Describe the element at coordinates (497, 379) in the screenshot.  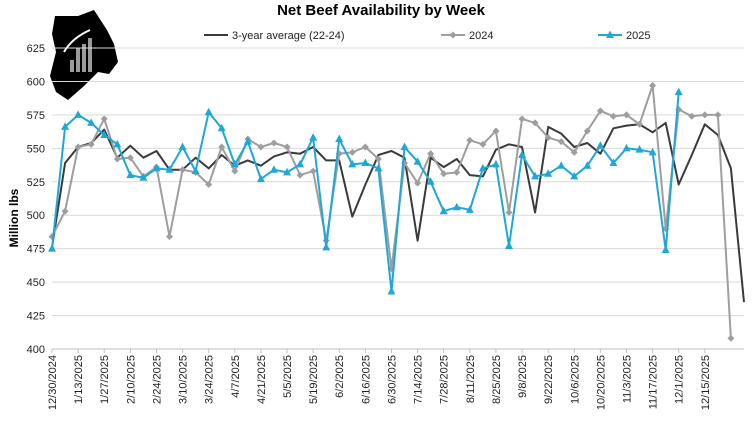
I see `x-tick-label: 8/25/2025` at that location.